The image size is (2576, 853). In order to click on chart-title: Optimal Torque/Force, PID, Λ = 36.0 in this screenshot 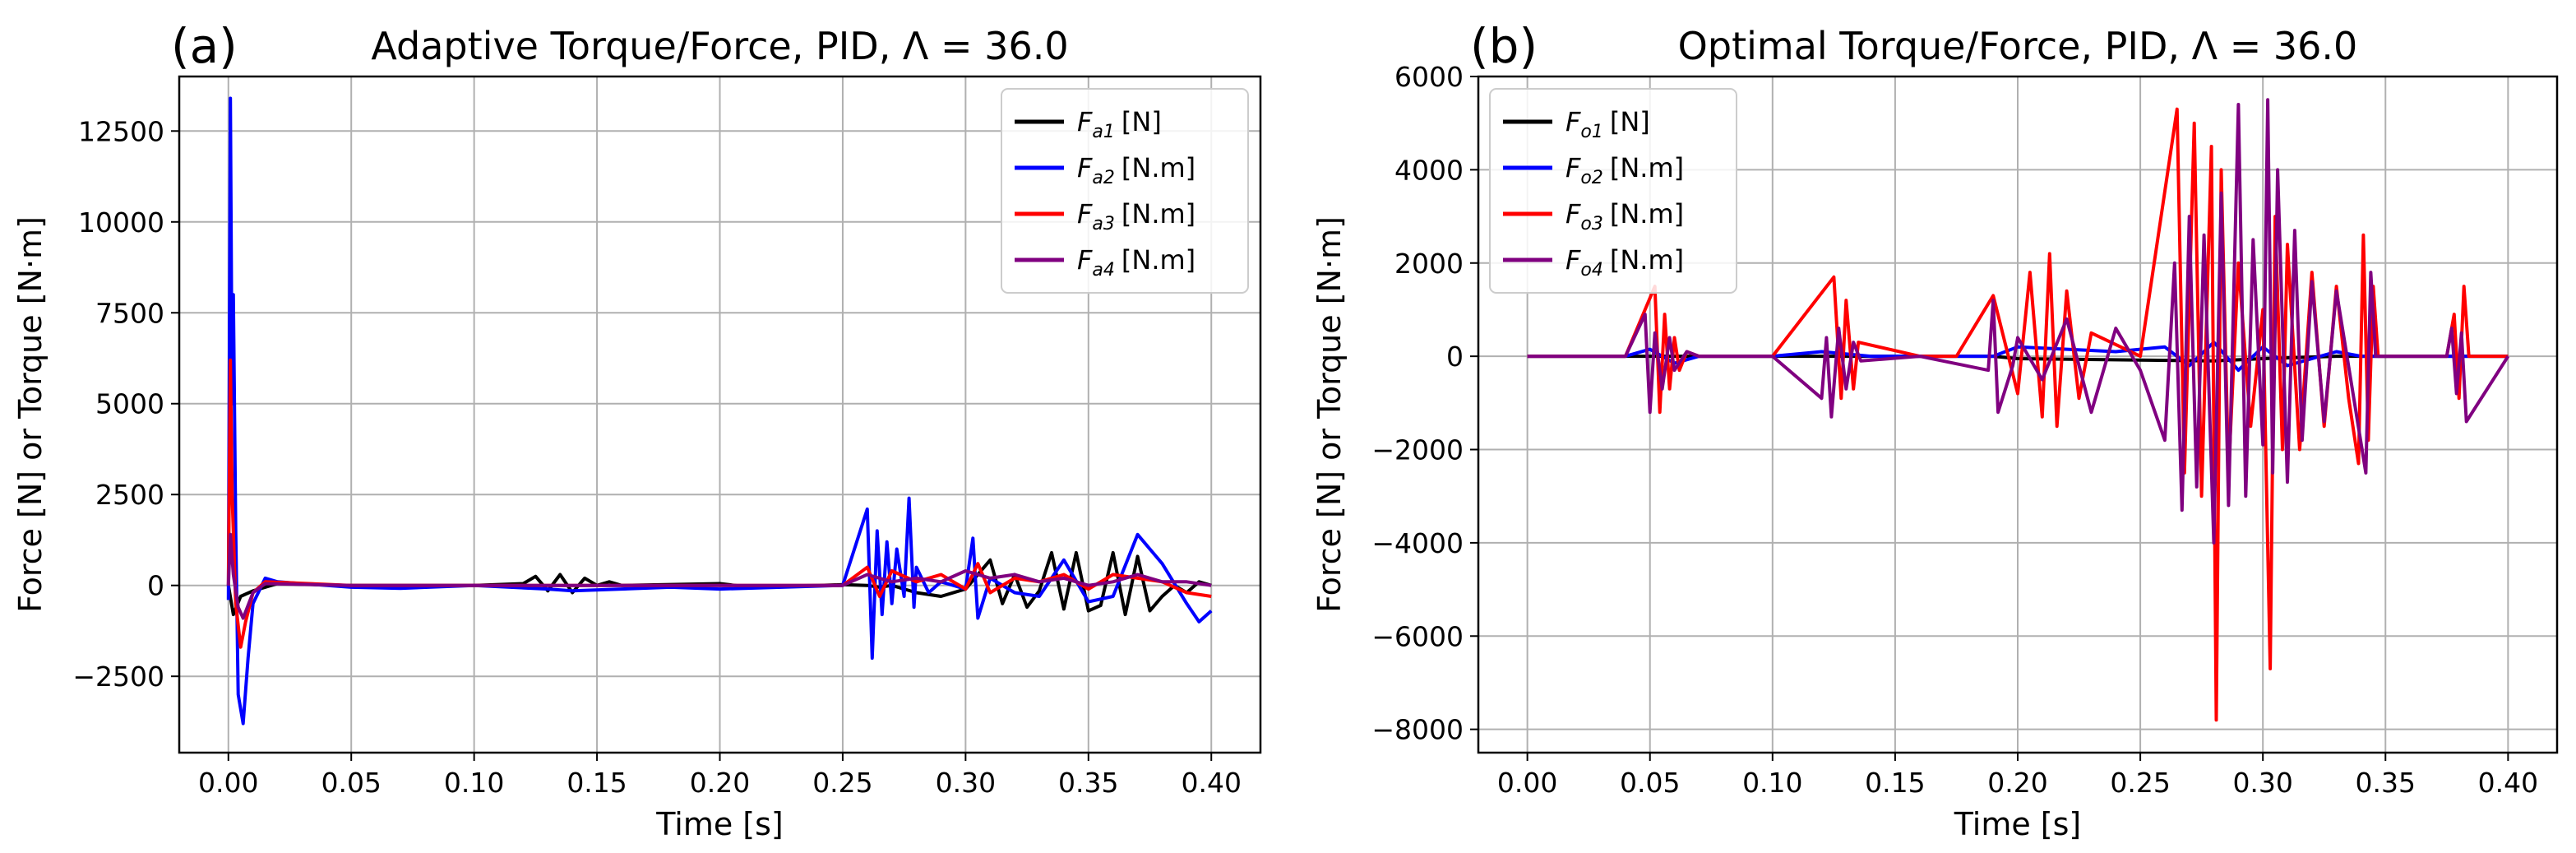, I will do `click(2018, 46)`.